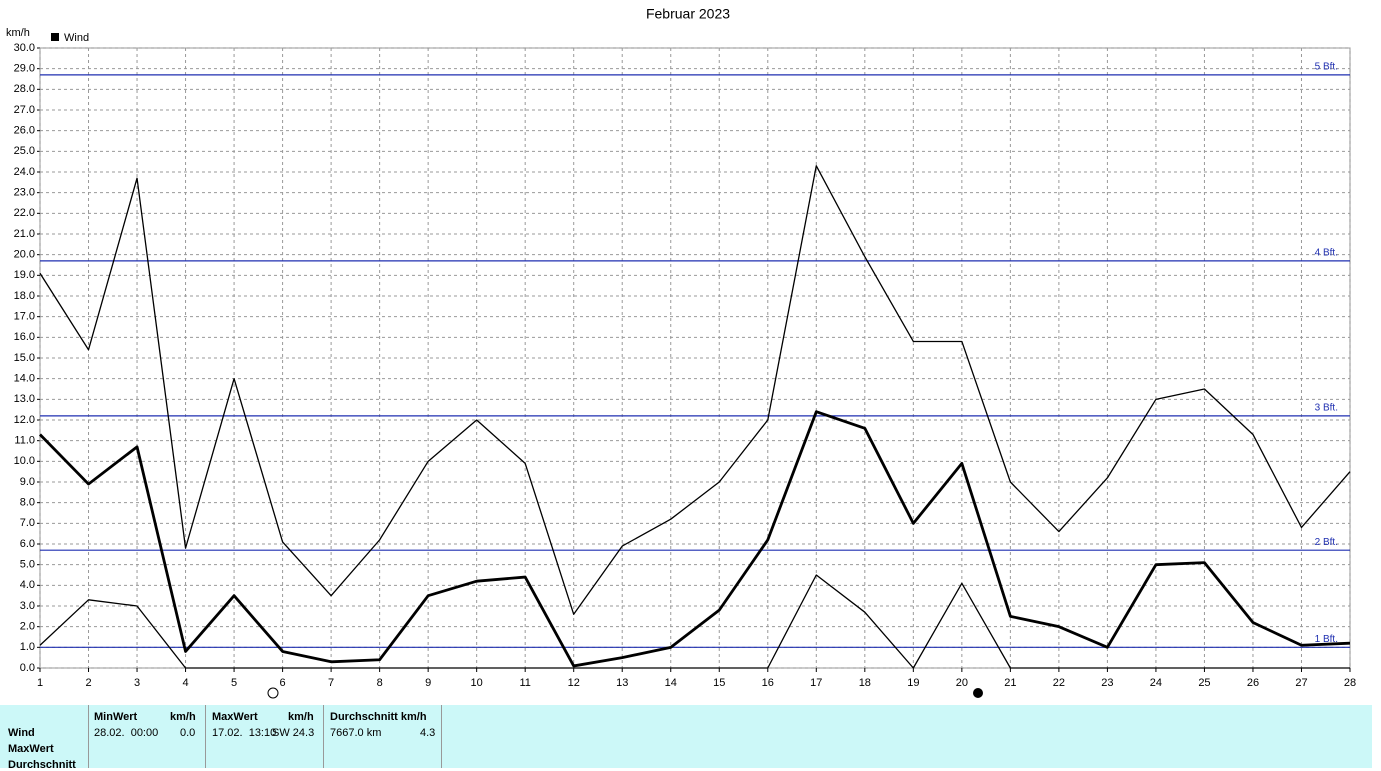 This screenshot has width=1381, height=771. Describe the element at coordinates (378, 717) in the screenshot. I see `header: Durchschnitt km/h` at that location.